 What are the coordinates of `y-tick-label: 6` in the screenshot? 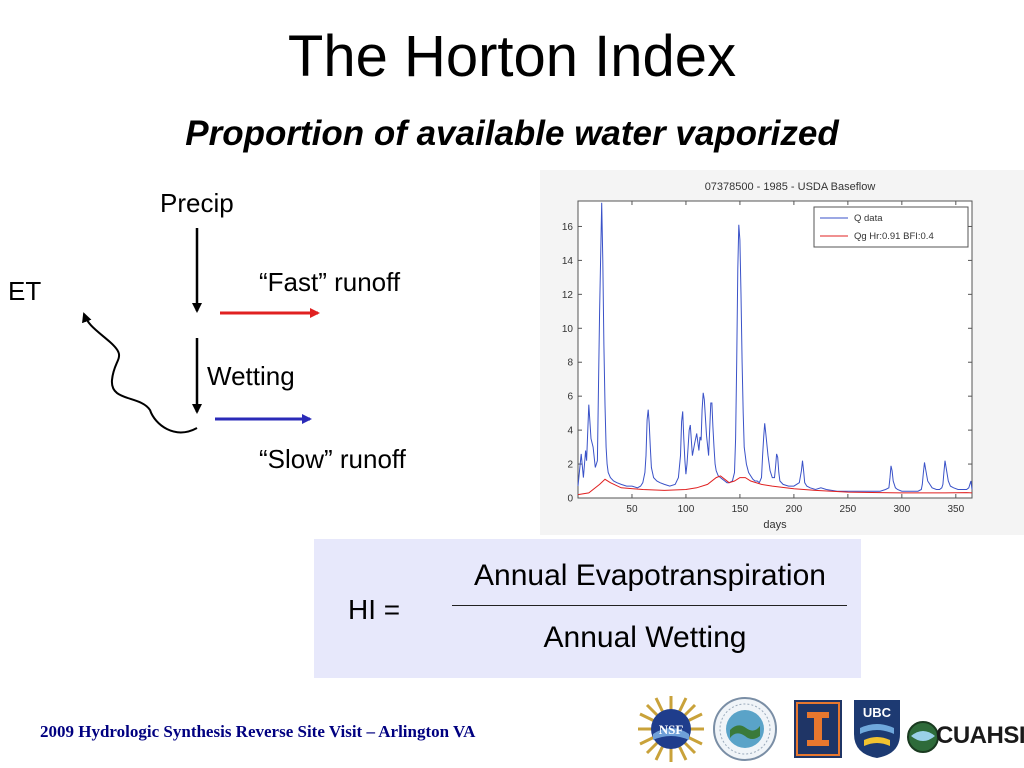 It's located at (570, 397).